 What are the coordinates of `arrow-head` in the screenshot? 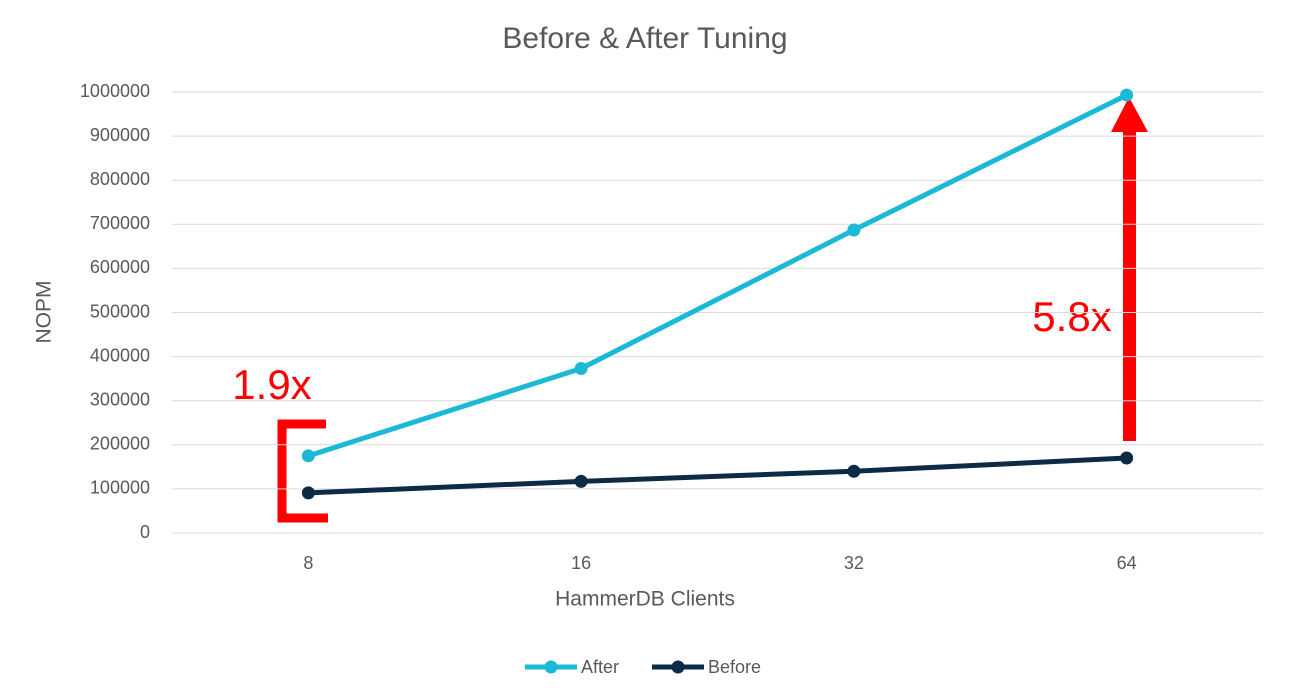 It's located at (1129, 114).